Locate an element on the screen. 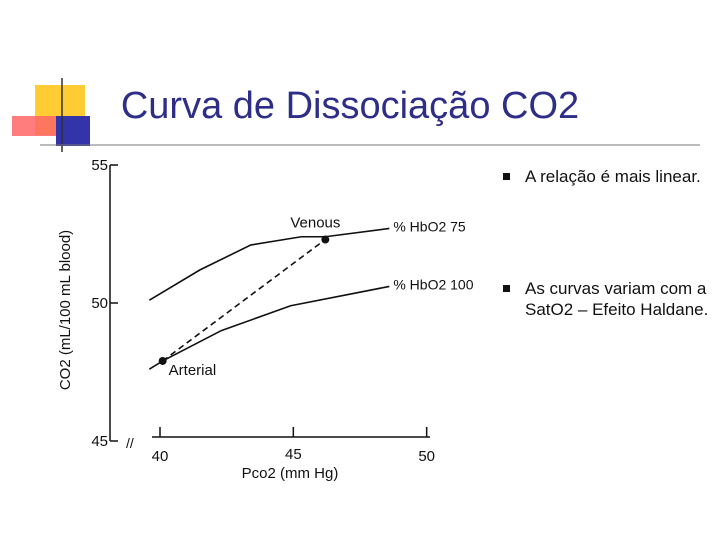 This screenshot has height=540, width=720. deco-blue is located at coordinates (73, 131).